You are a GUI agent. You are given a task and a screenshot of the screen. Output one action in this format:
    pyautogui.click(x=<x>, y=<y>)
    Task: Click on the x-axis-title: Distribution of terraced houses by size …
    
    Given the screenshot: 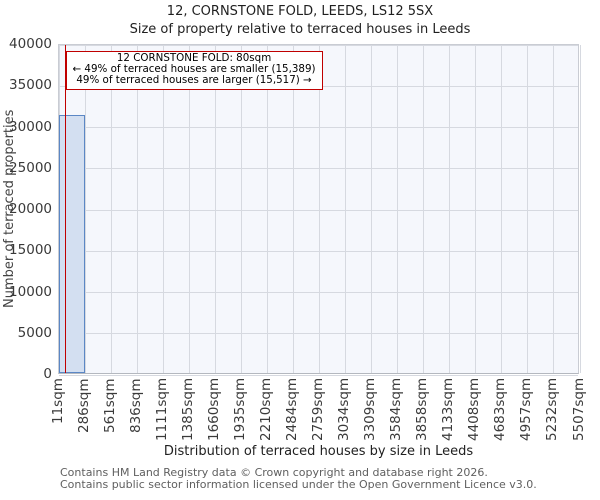 What is the action you would take?
    pyautogui.click(x=318, y=451)
    